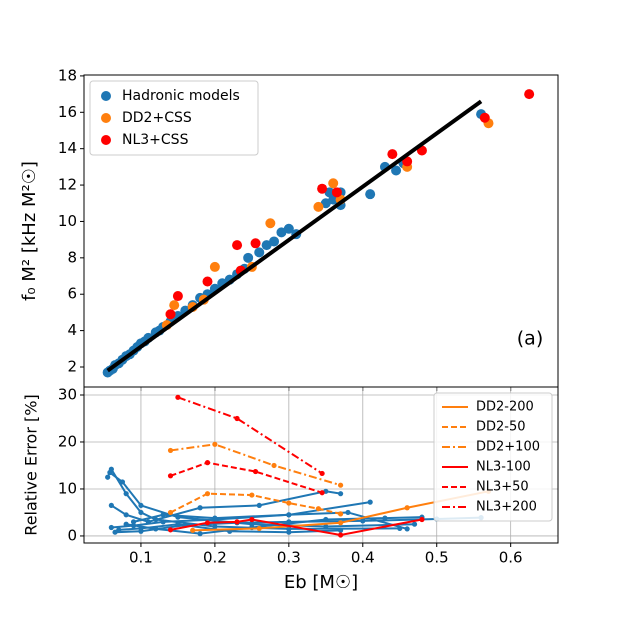  Describe the element at coordinates (67, 441) in the screenshot. I see `y-tick-label: 20` at that location.